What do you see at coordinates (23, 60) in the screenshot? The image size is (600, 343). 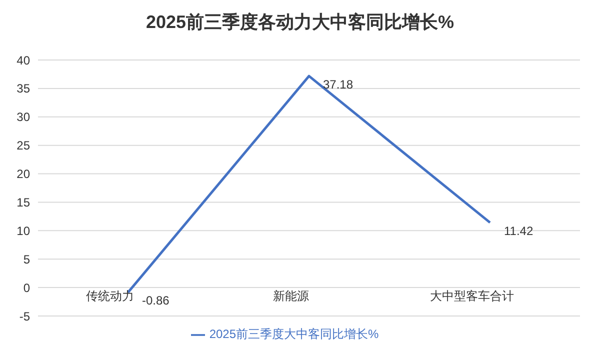 I see `y-tick-label: 40` at bounding box center [23, 60].